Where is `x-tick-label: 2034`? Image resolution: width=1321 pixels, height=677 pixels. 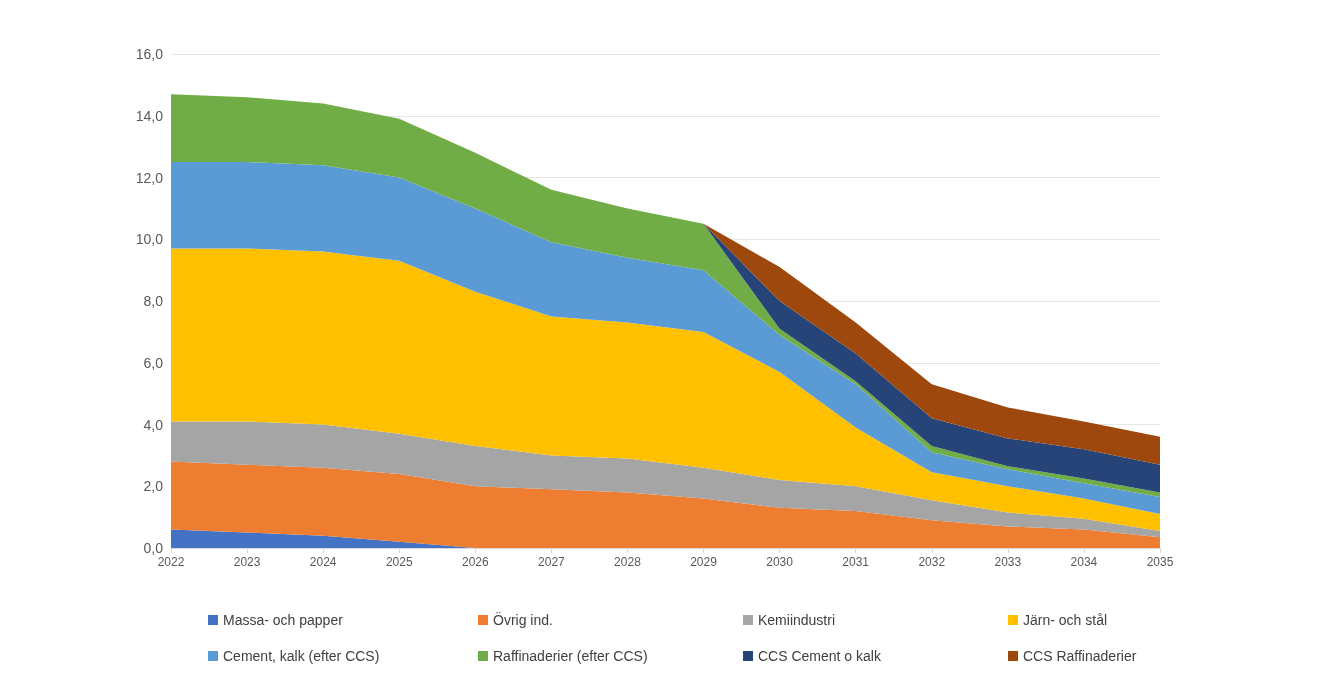
x-tick-label: 2034 is located at coordinates (1084, 562).